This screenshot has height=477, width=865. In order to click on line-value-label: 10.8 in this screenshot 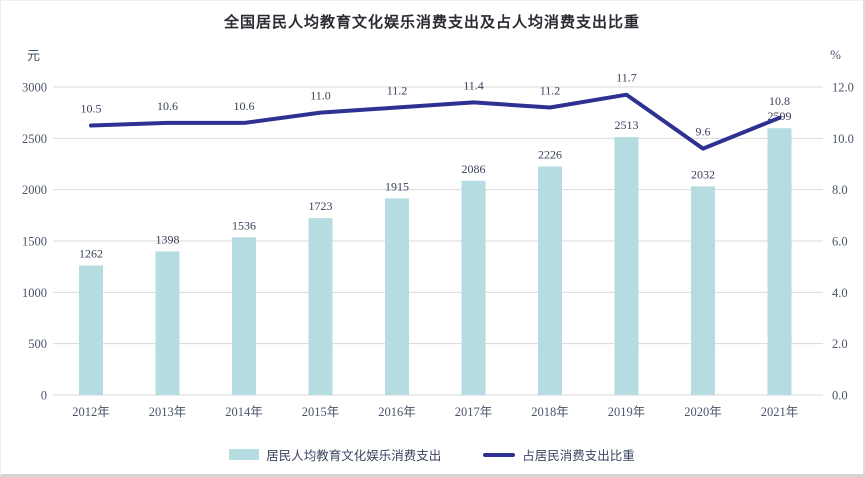, I will do `click(779, 101)`.